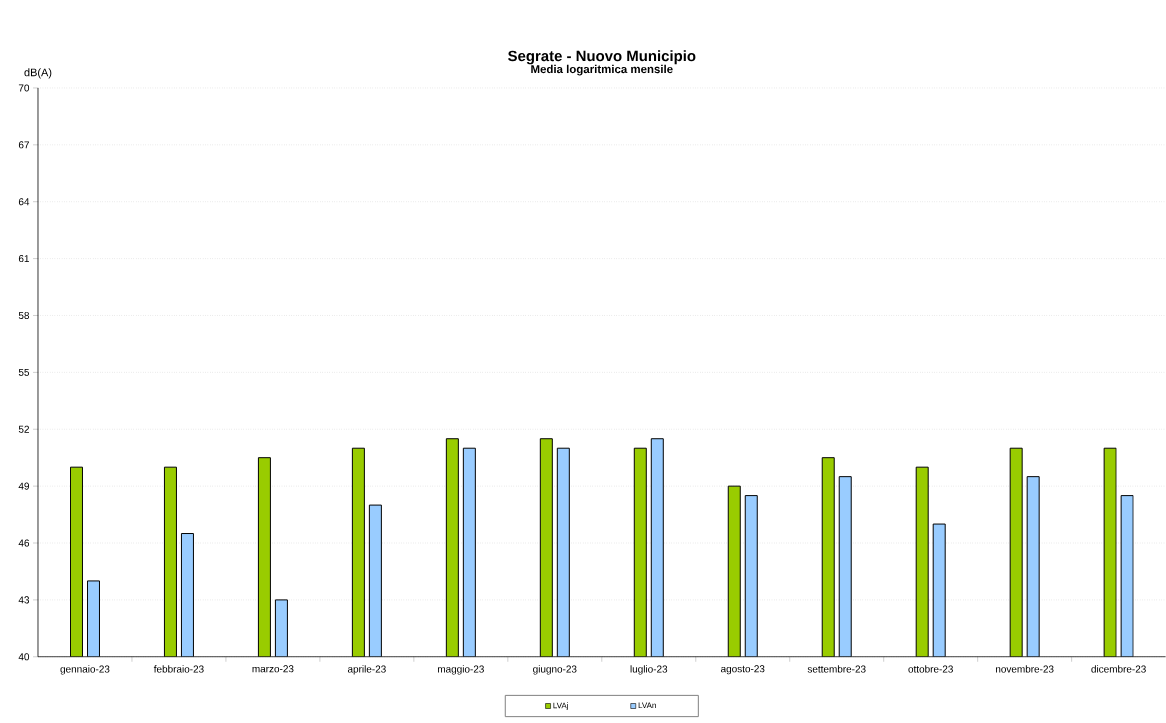 This screenshot has height=723, width=1166. I want to click on y-tick-label: 52, so click(23, 429).